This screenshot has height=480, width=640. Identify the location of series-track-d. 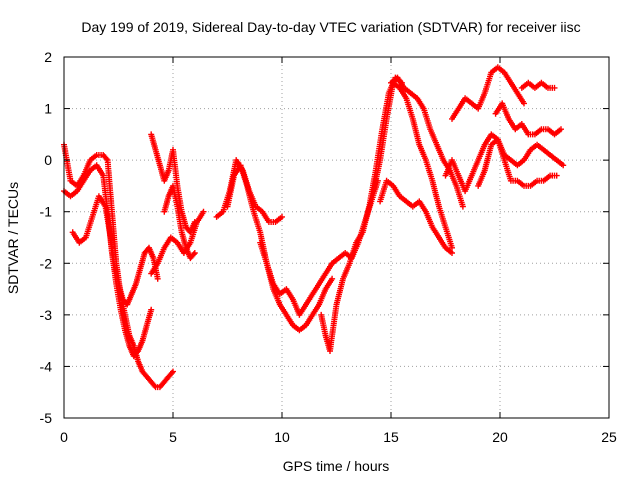
(173, 183).